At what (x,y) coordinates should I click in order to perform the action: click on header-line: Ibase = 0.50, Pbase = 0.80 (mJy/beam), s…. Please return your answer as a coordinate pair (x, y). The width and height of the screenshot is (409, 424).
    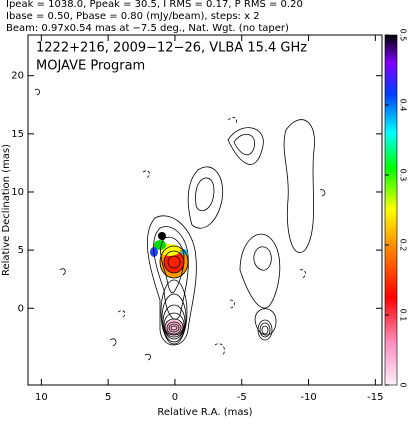
    Looking at the image, I should click on (133, 16).